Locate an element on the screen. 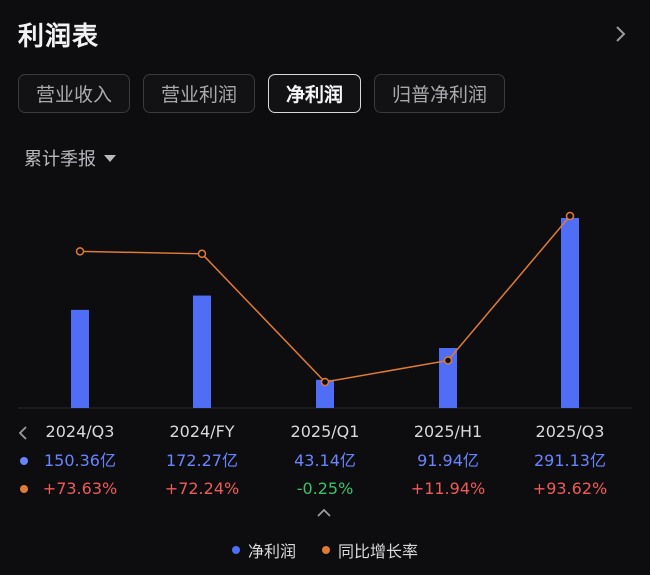 The width and height of the screenshot is (650, 575). value-row: 150.36亿 172.27亿 43.14亿 91.94亿 291.13亿 is located at coordinates (325, 461).